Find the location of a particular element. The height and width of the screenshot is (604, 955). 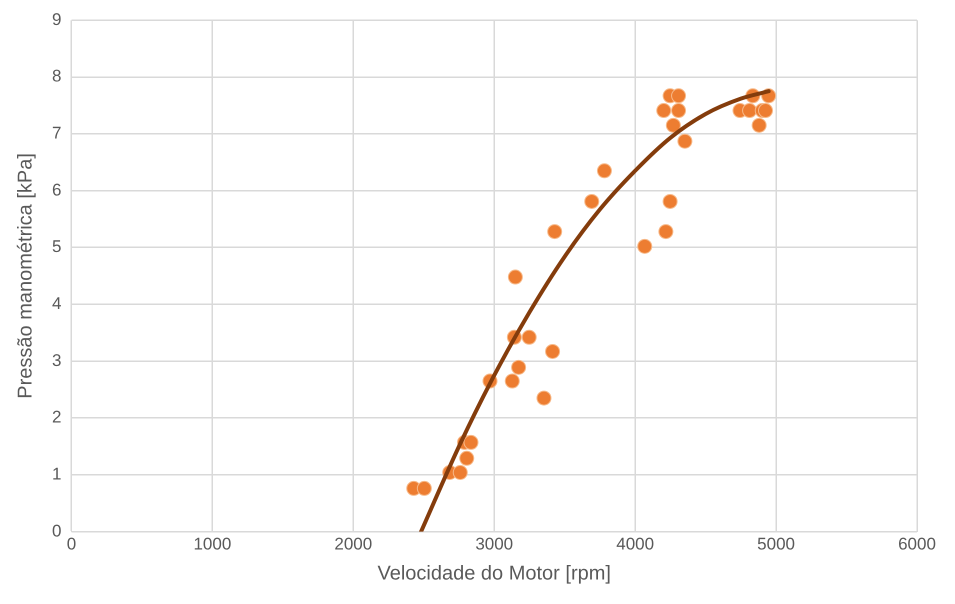

y-tick-label: 0 is located at coordinates (57, 530).